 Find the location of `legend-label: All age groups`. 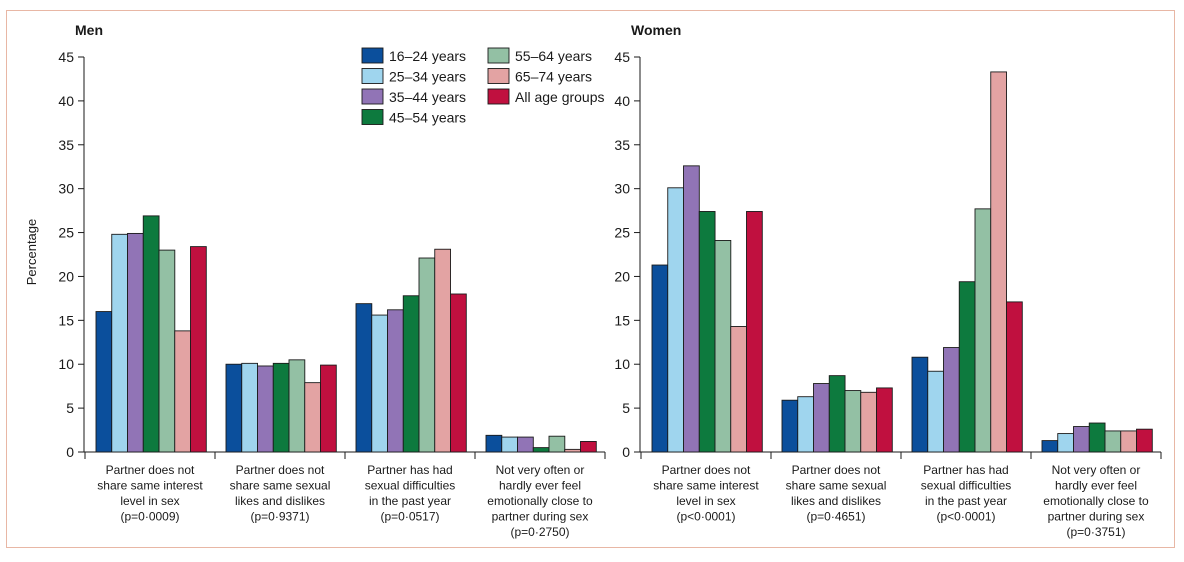

legend-label: All age groups is located at coordinates (560, 97).